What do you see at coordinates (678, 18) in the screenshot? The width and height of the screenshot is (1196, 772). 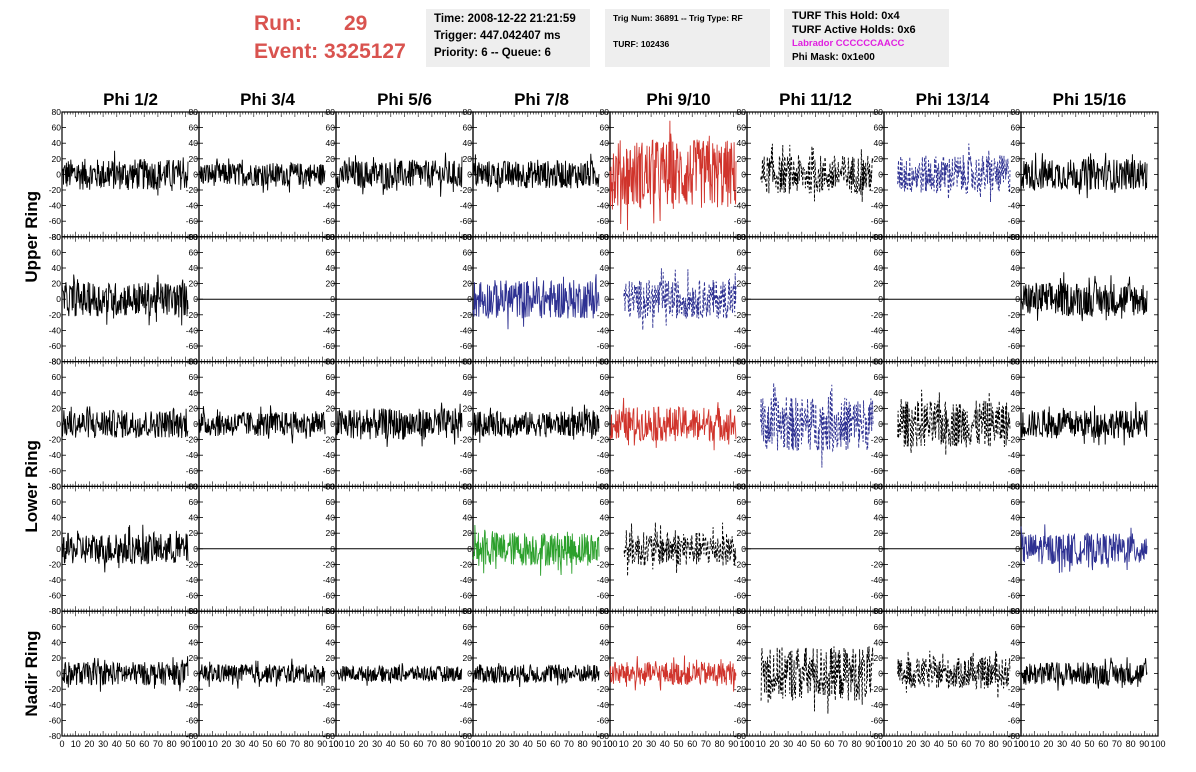 I see `trig-num-text: Trig Num: 36891 -- Trig Type: RF` at bounding box center [678, 18].